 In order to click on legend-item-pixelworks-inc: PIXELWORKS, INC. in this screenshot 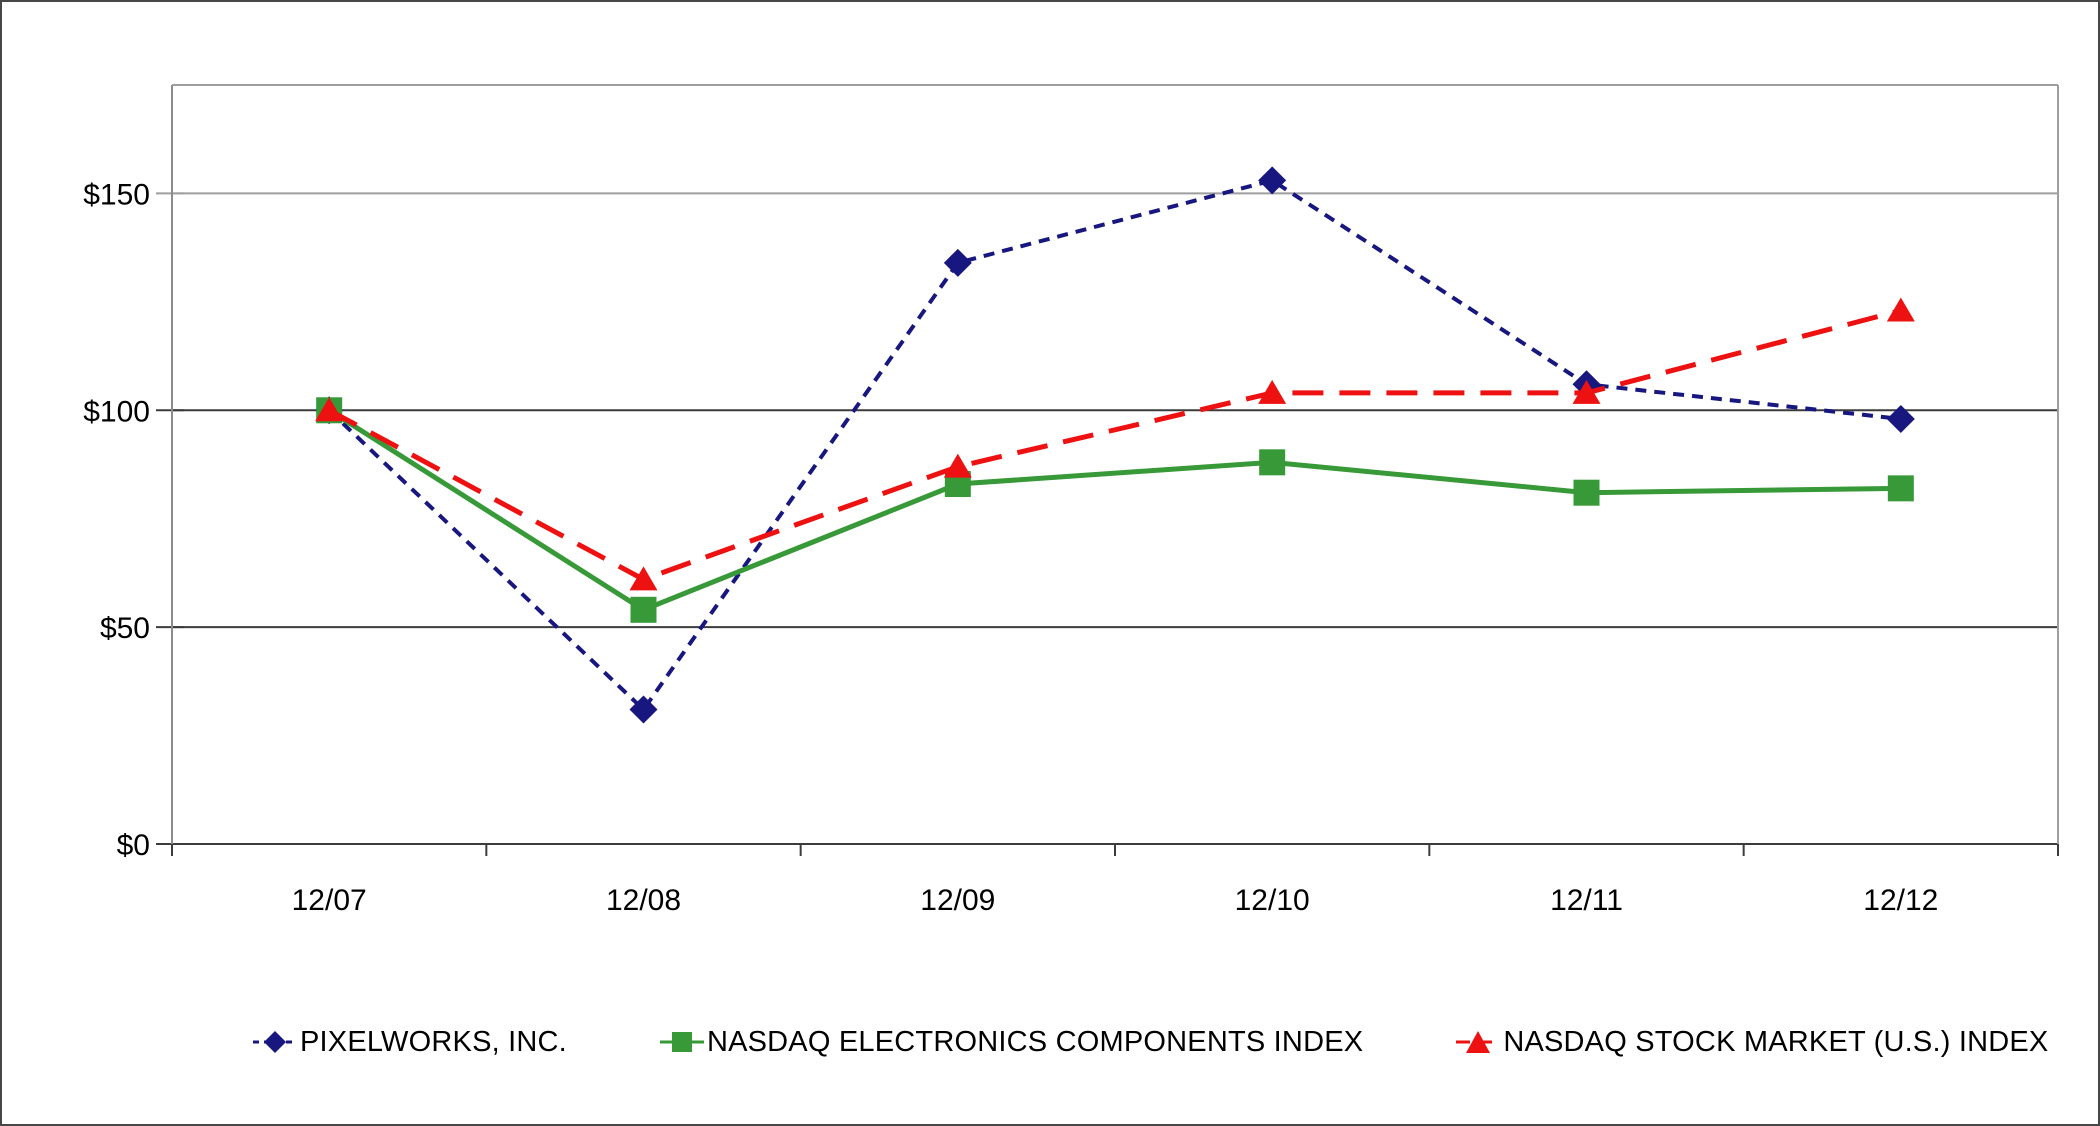, I will do `click(409, 1042)`.